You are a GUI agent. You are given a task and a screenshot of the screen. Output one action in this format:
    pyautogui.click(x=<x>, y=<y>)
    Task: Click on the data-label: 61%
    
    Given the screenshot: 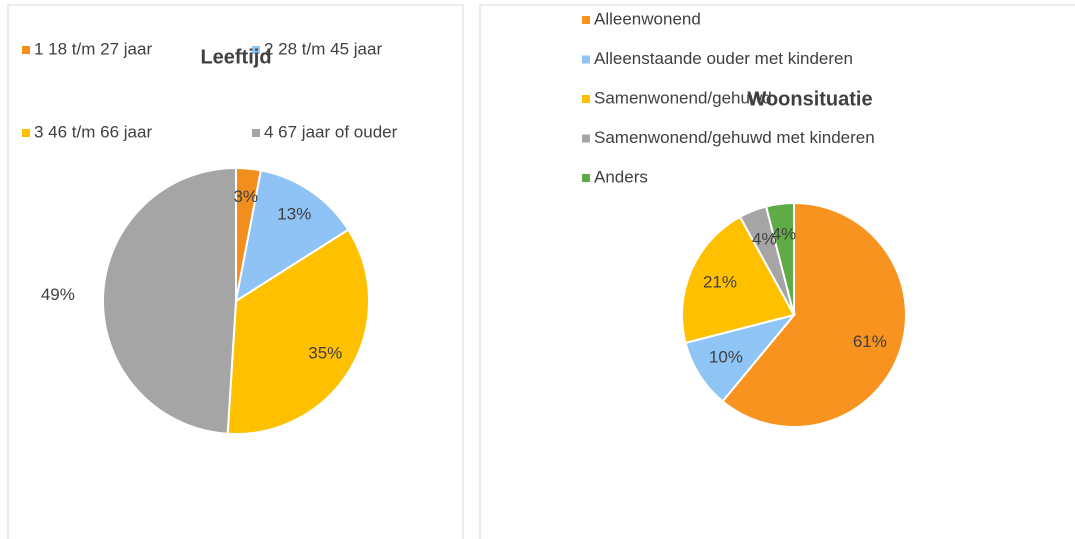 What is the action you would take?
    pyautogui.click(x=870, y=341)
    